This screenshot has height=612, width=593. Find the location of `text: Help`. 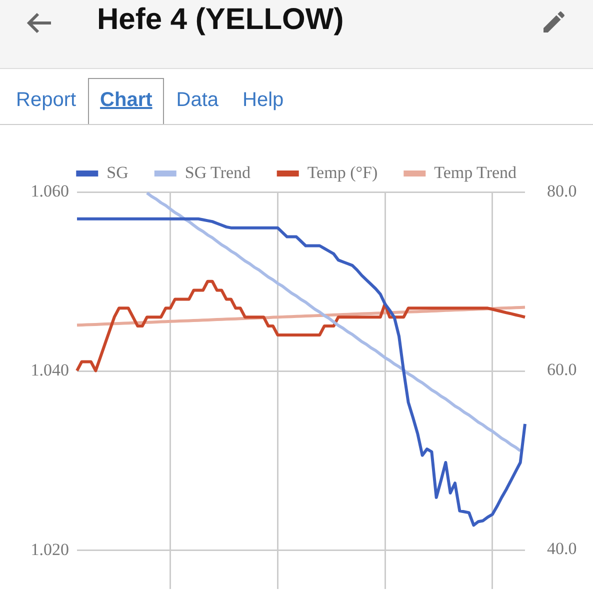

text: Help is located at coordinates (263, 100).